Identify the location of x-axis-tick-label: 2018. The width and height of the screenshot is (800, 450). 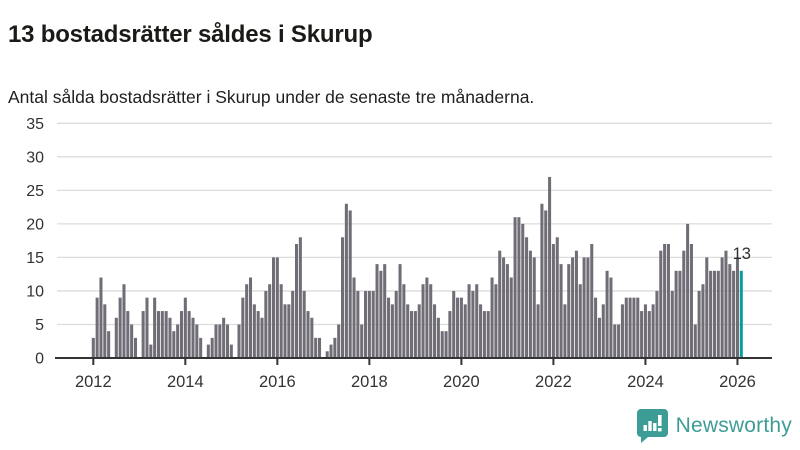
(369, 382).